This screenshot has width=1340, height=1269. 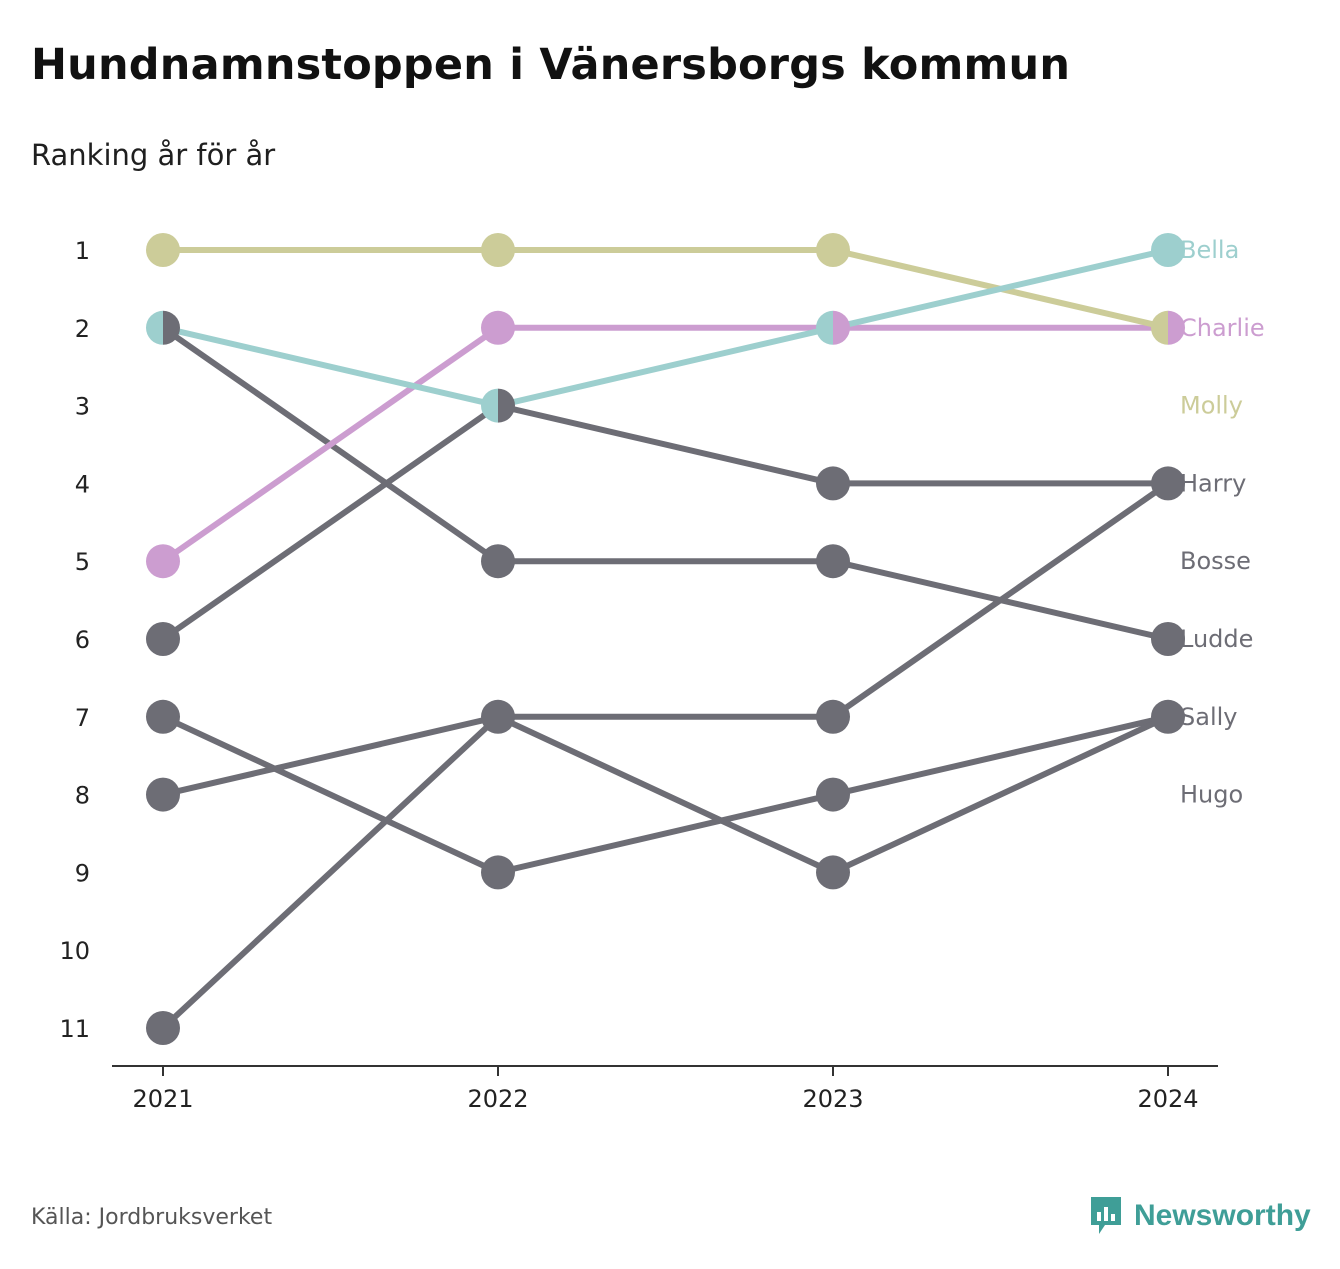 What do you see at coordinates (152, 1217) in the screenshot?
I see `source-note: Källa: Jordbruksverket` at bounding box center [152, 1217].